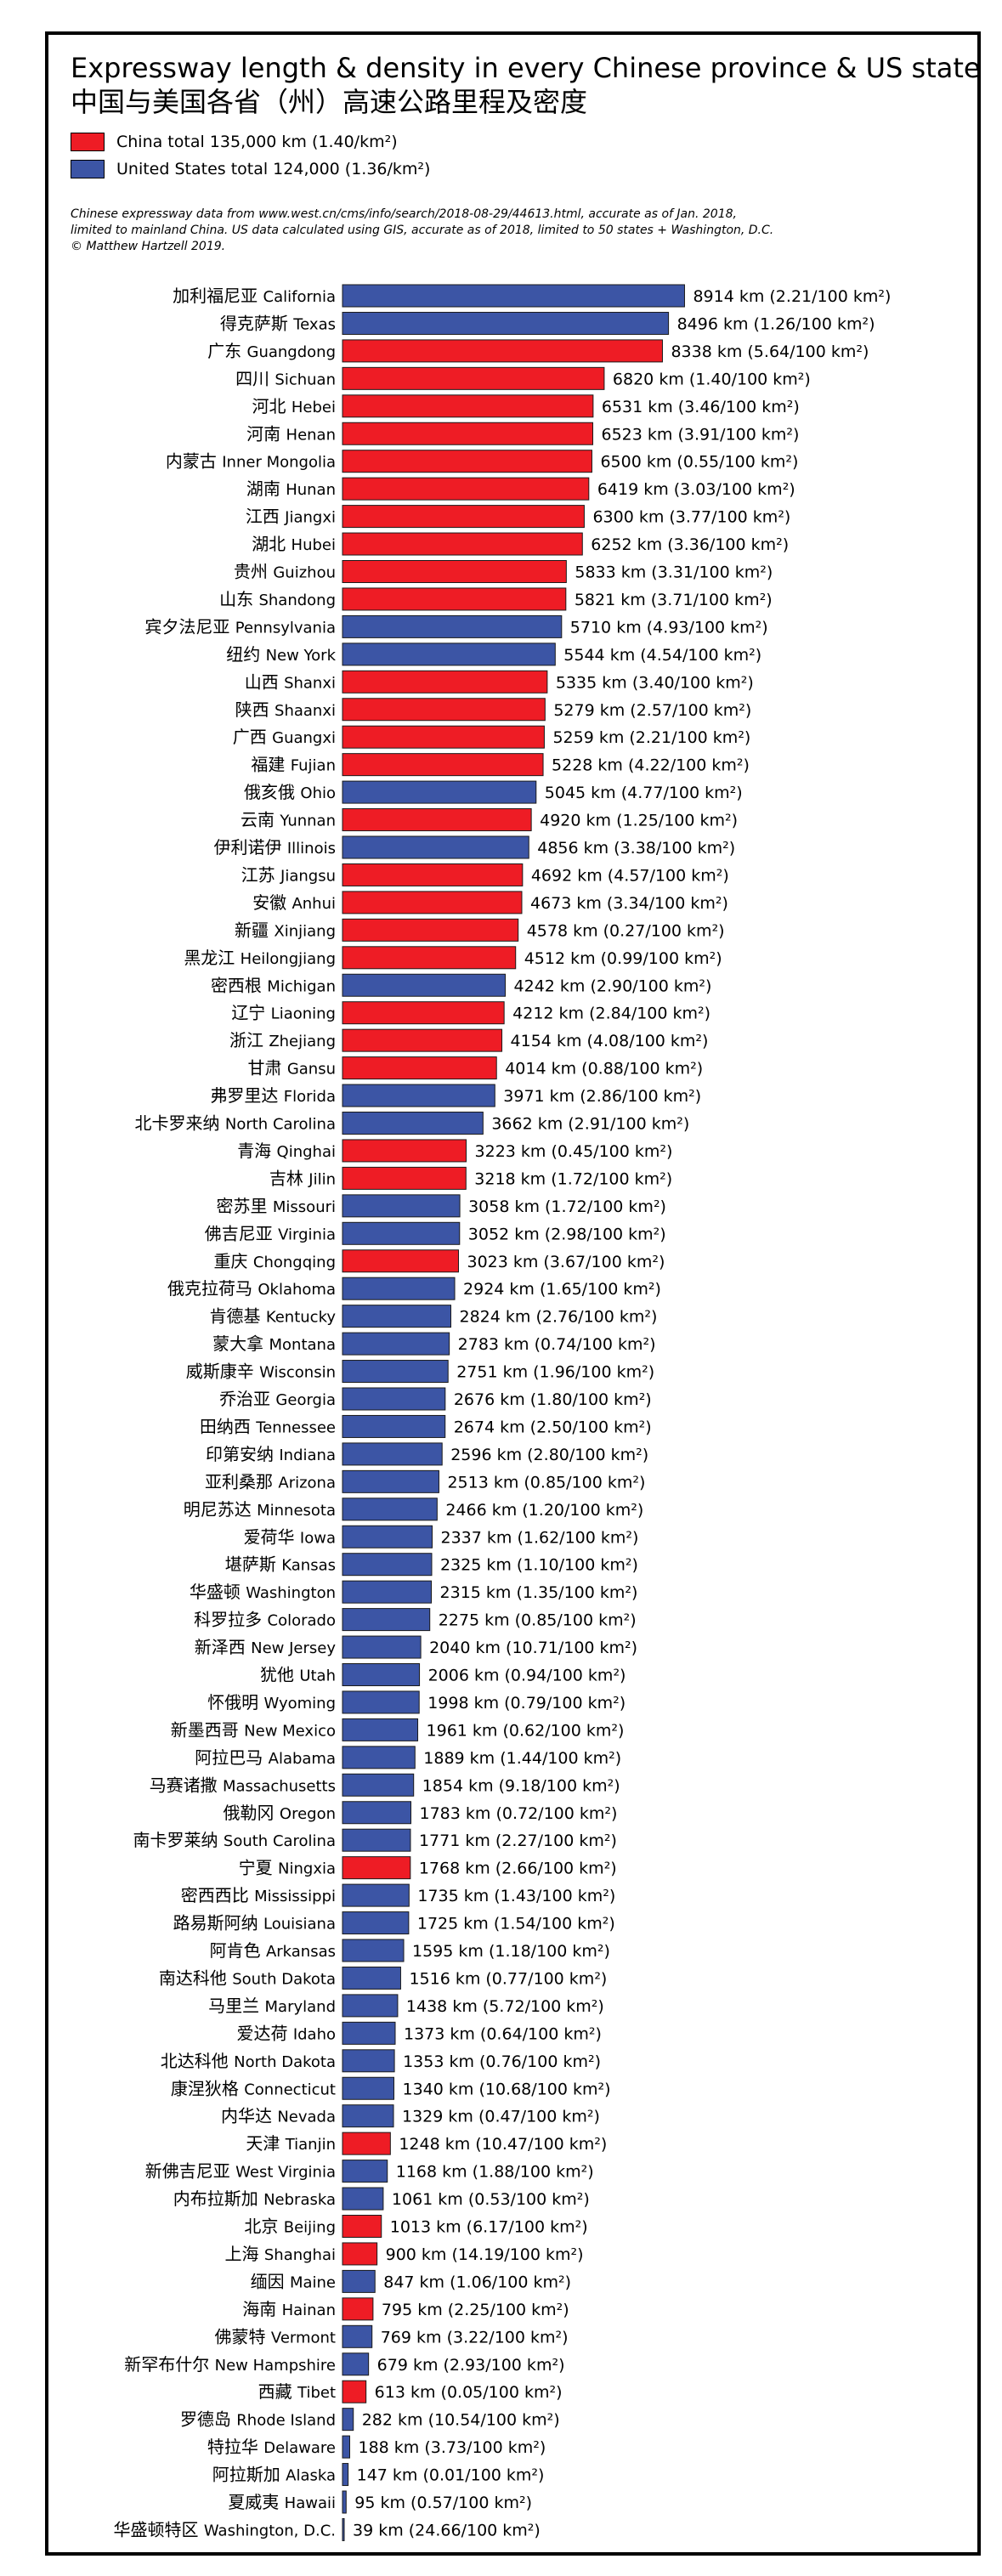 The image size is (1002, 2576). I want to click on bar-rhode-island, so click(348, 2420).